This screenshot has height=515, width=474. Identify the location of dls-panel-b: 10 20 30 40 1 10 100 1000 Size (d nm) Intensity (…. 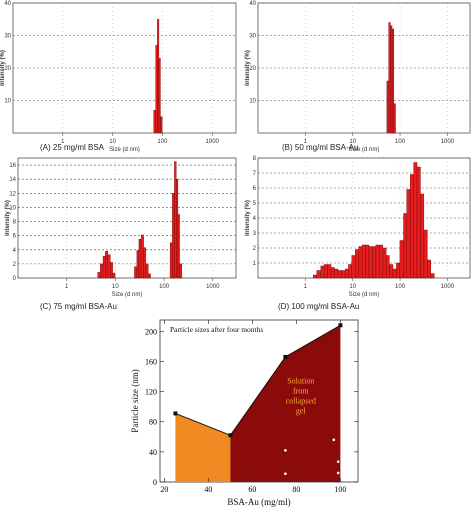
(358, 77).